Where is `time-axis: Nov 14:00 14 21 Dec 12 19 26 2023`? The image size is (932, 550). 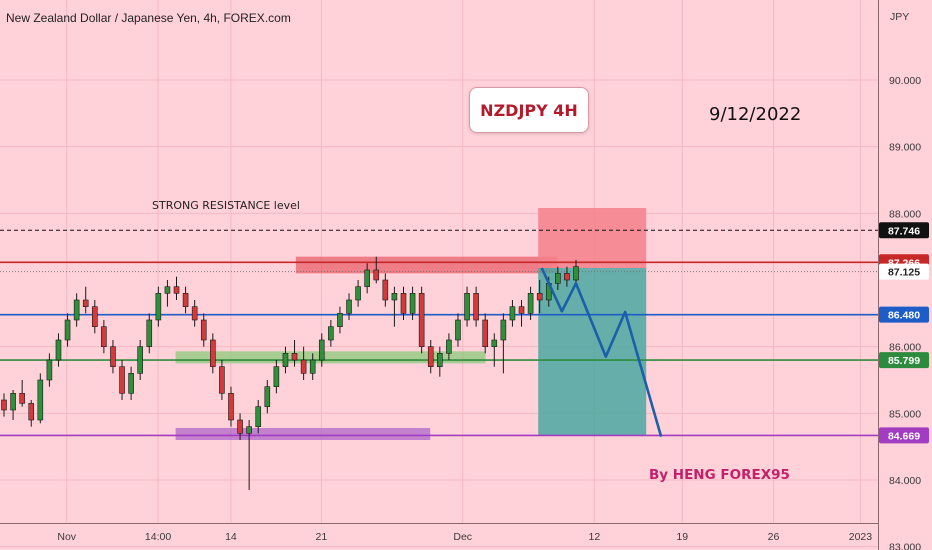 time-axis: Nov 14:00 14 21 Dec 12 19 26 2023 is located at coordinates (464, 537).